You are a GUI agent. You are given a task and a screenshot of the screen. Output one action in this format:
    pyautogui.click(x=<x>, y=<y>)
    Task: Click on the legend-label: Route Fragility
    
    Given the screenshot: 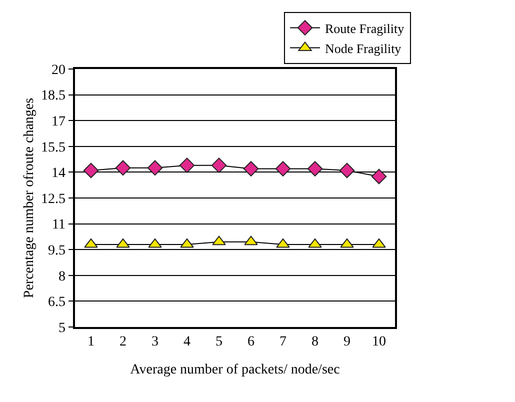 What is the action you would take?
    pyautogui.click(x=365, y=28)
    